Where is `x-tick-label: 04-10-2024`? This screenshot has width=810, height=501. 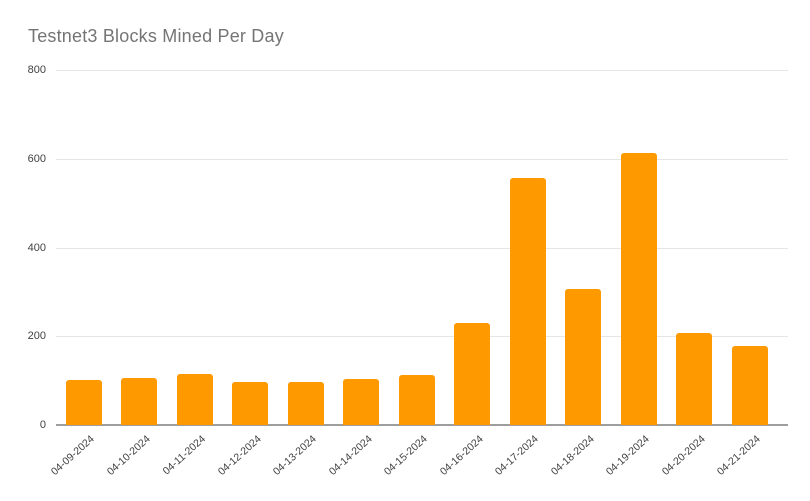
x-tick-label: 04-10-2024 is located at coordinates (128, 455).